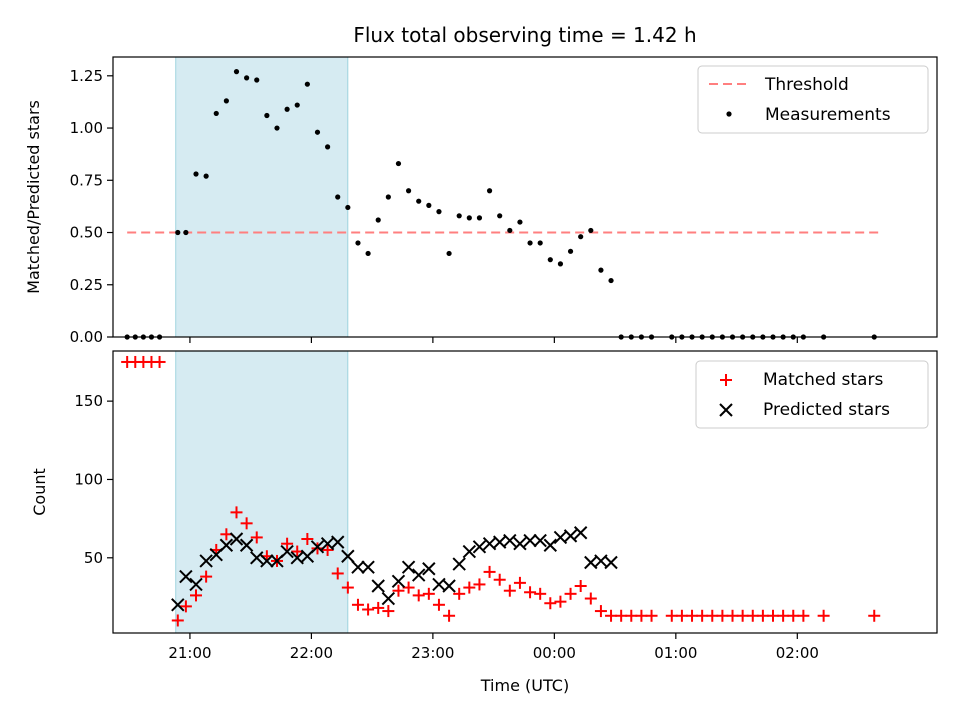 This screenshot has height=720, width=960. I want to click on legend-matched-label: Matched stars, so click(823, 380).